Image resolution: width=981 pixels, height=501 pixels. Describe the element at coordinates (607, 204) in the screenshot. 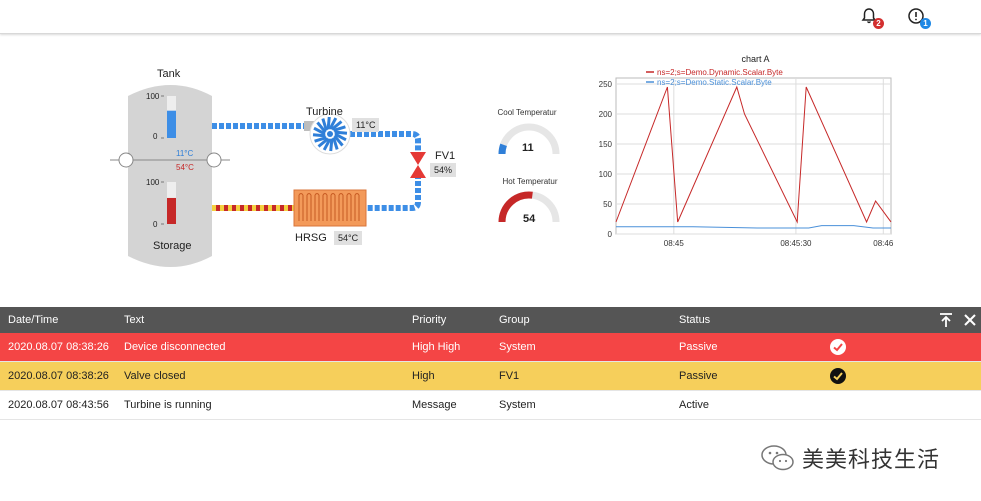

I see `y-tick-label: 50` at that location.